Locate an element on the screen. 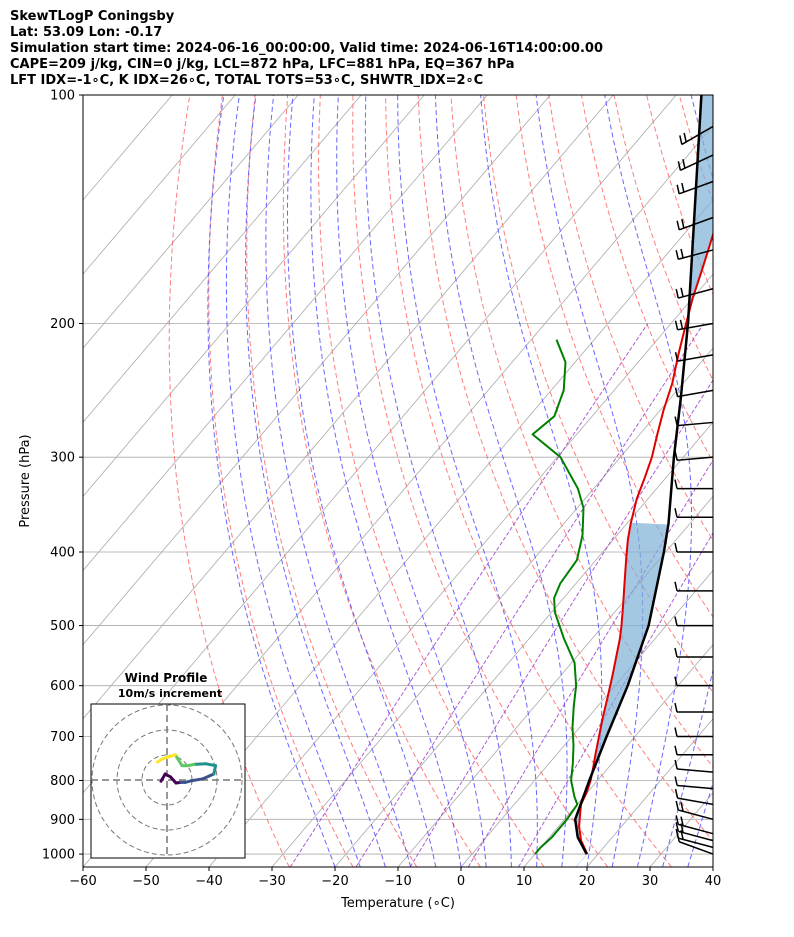 Image resolution: width=794 pixels, height=937 pixels. x-tick-label: 10 is located at coordinates (524, 881).